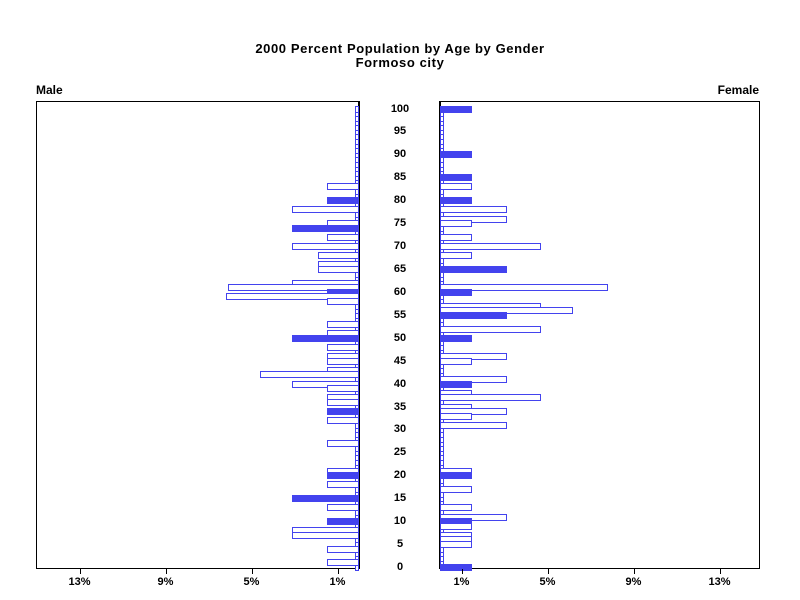  Describe the element at coordinates (80, 571) in the screenshot. I see `x-tick-male-13%` at that location.